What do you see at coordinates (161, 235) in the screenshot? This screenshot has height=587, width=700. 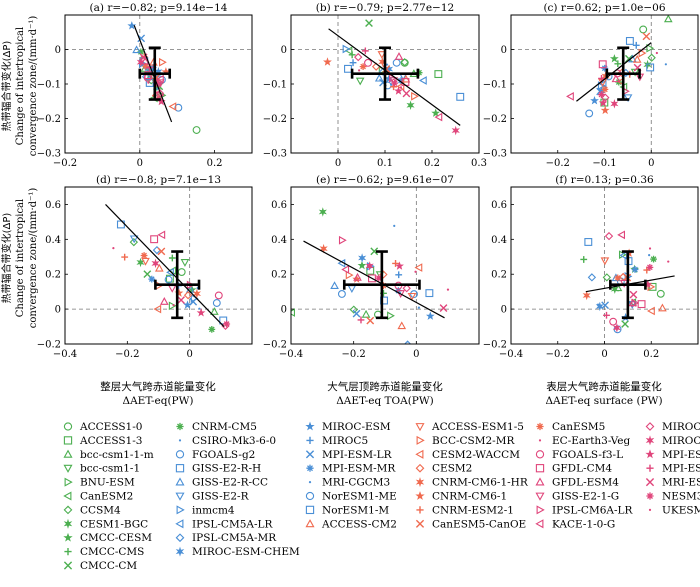 I see `point-kace-1-0-g` at bounding box center [161, 235].